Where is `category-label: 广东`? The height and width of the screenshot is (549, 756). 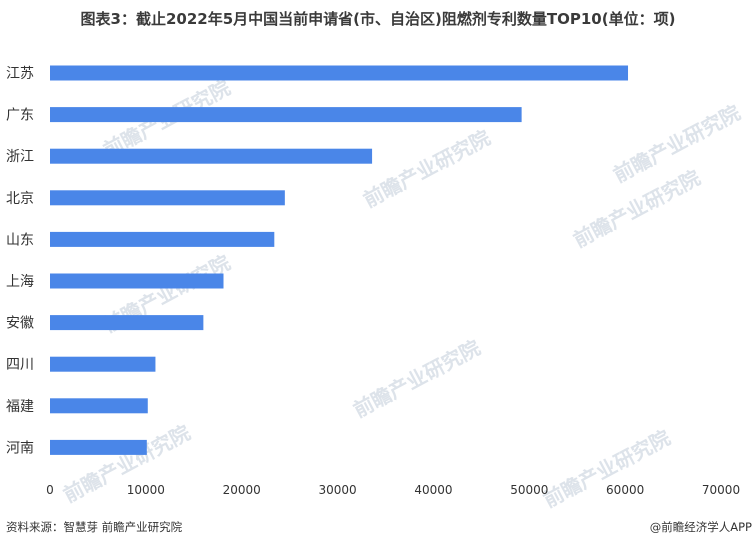
category-label: 广东 is located at coordinates (20, 116).